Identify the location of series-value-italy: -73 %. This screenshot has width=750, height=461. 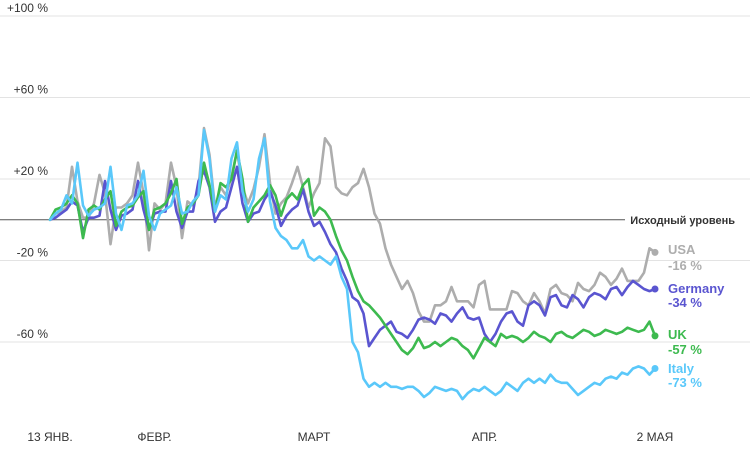
(685, 382).